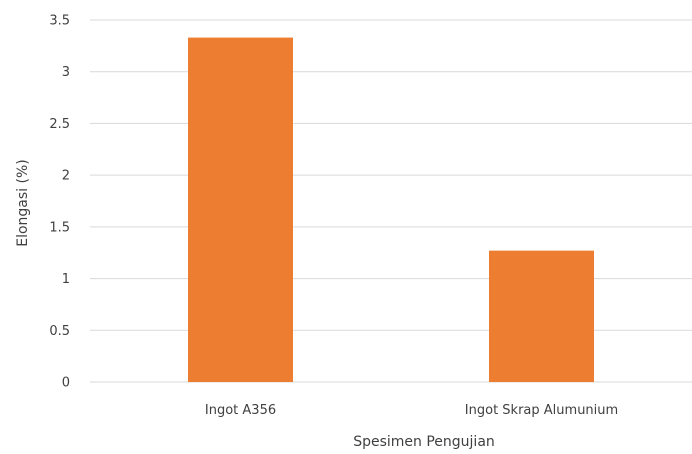 This screenshot has width=692, height=454. What do you see at coordinates (59, 124) in the screenshot?
I see `y-tick-label: 2.5` at bounding box center [59, 124].